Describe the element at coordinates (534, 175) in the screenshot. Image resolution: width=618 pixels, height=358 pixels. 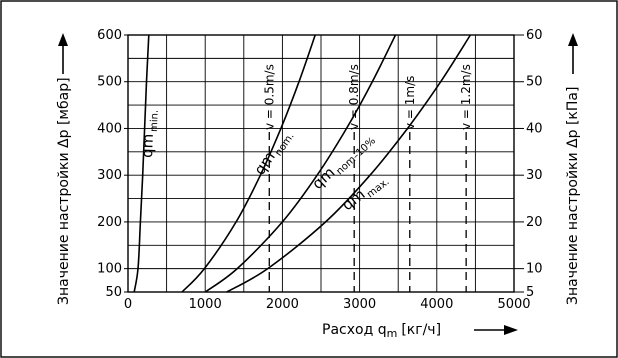
I see `y-right-tick-label: 30` at that location.